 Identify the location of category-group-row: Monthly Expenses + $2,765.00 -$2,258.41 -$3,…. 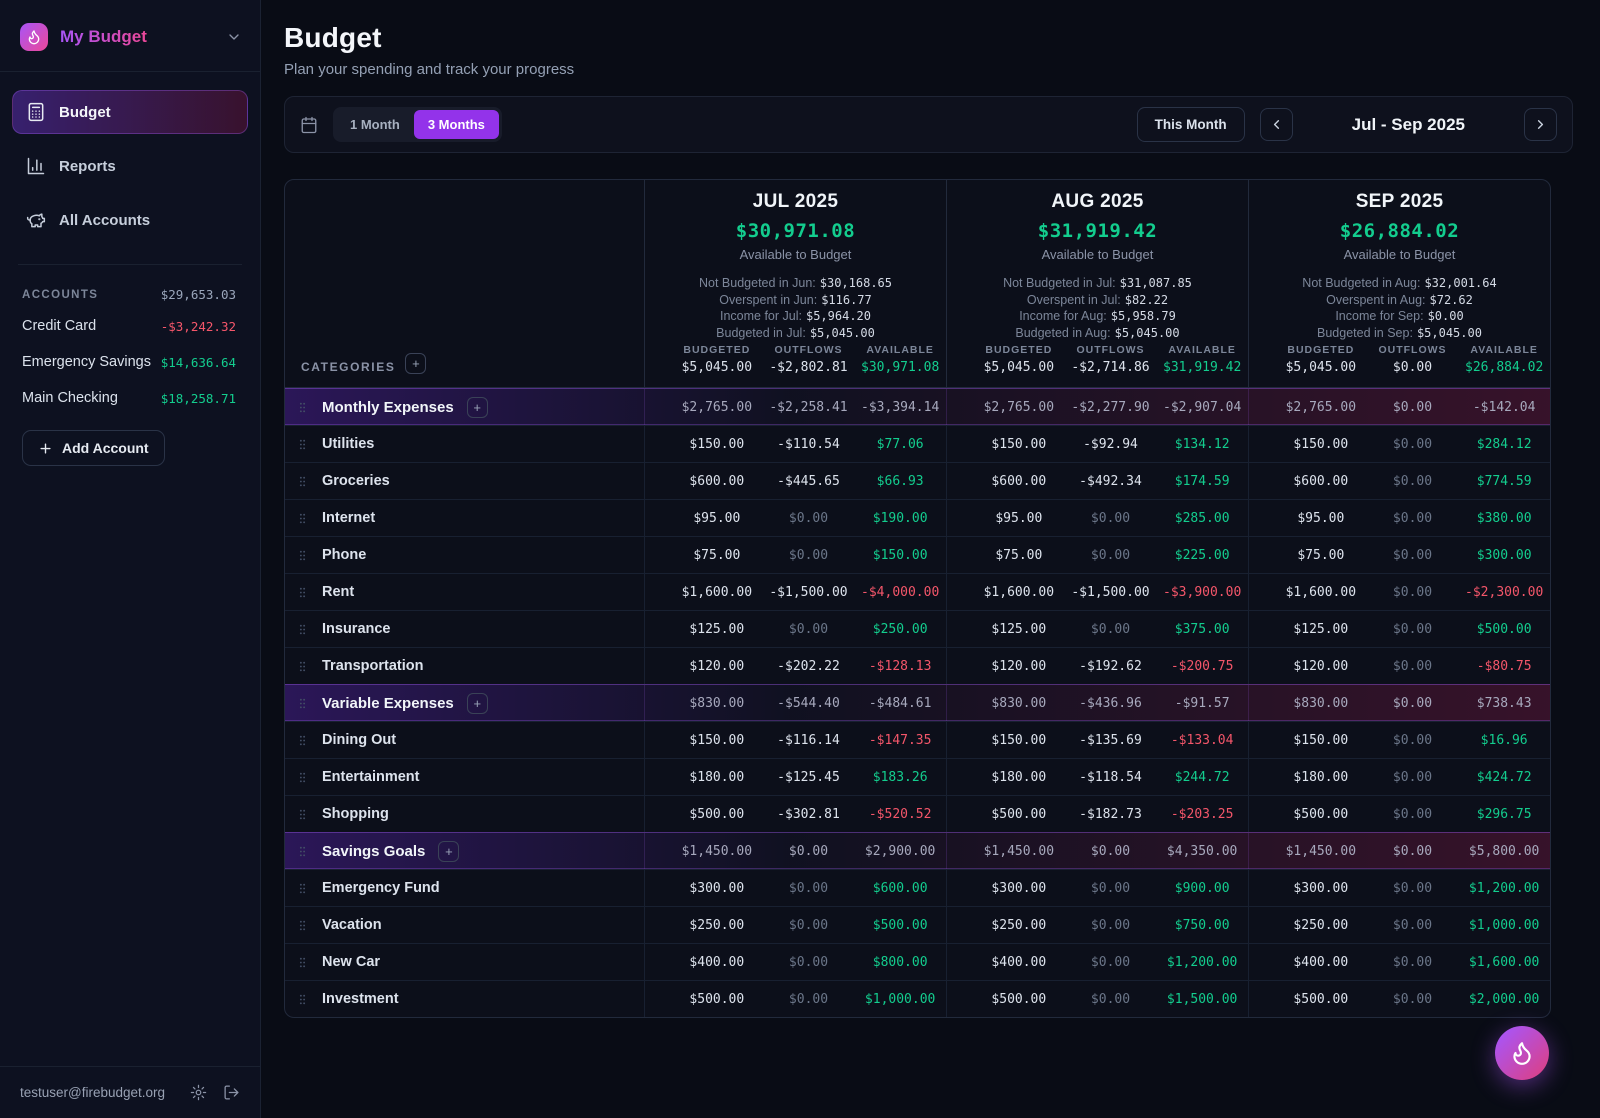
(917, 406).